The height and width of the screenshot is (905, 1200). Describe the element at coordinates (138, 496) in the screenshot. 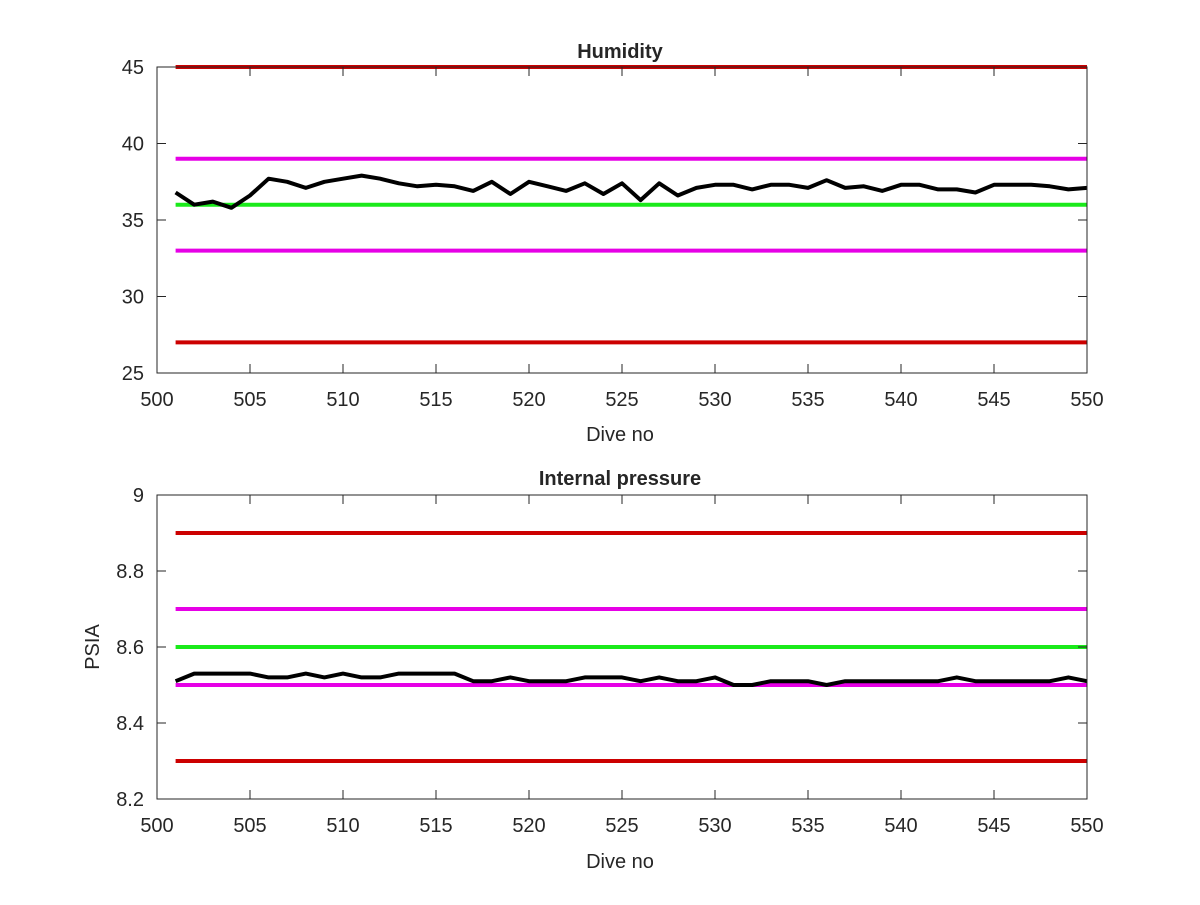

I see `y-tick-label: 9` at that location.